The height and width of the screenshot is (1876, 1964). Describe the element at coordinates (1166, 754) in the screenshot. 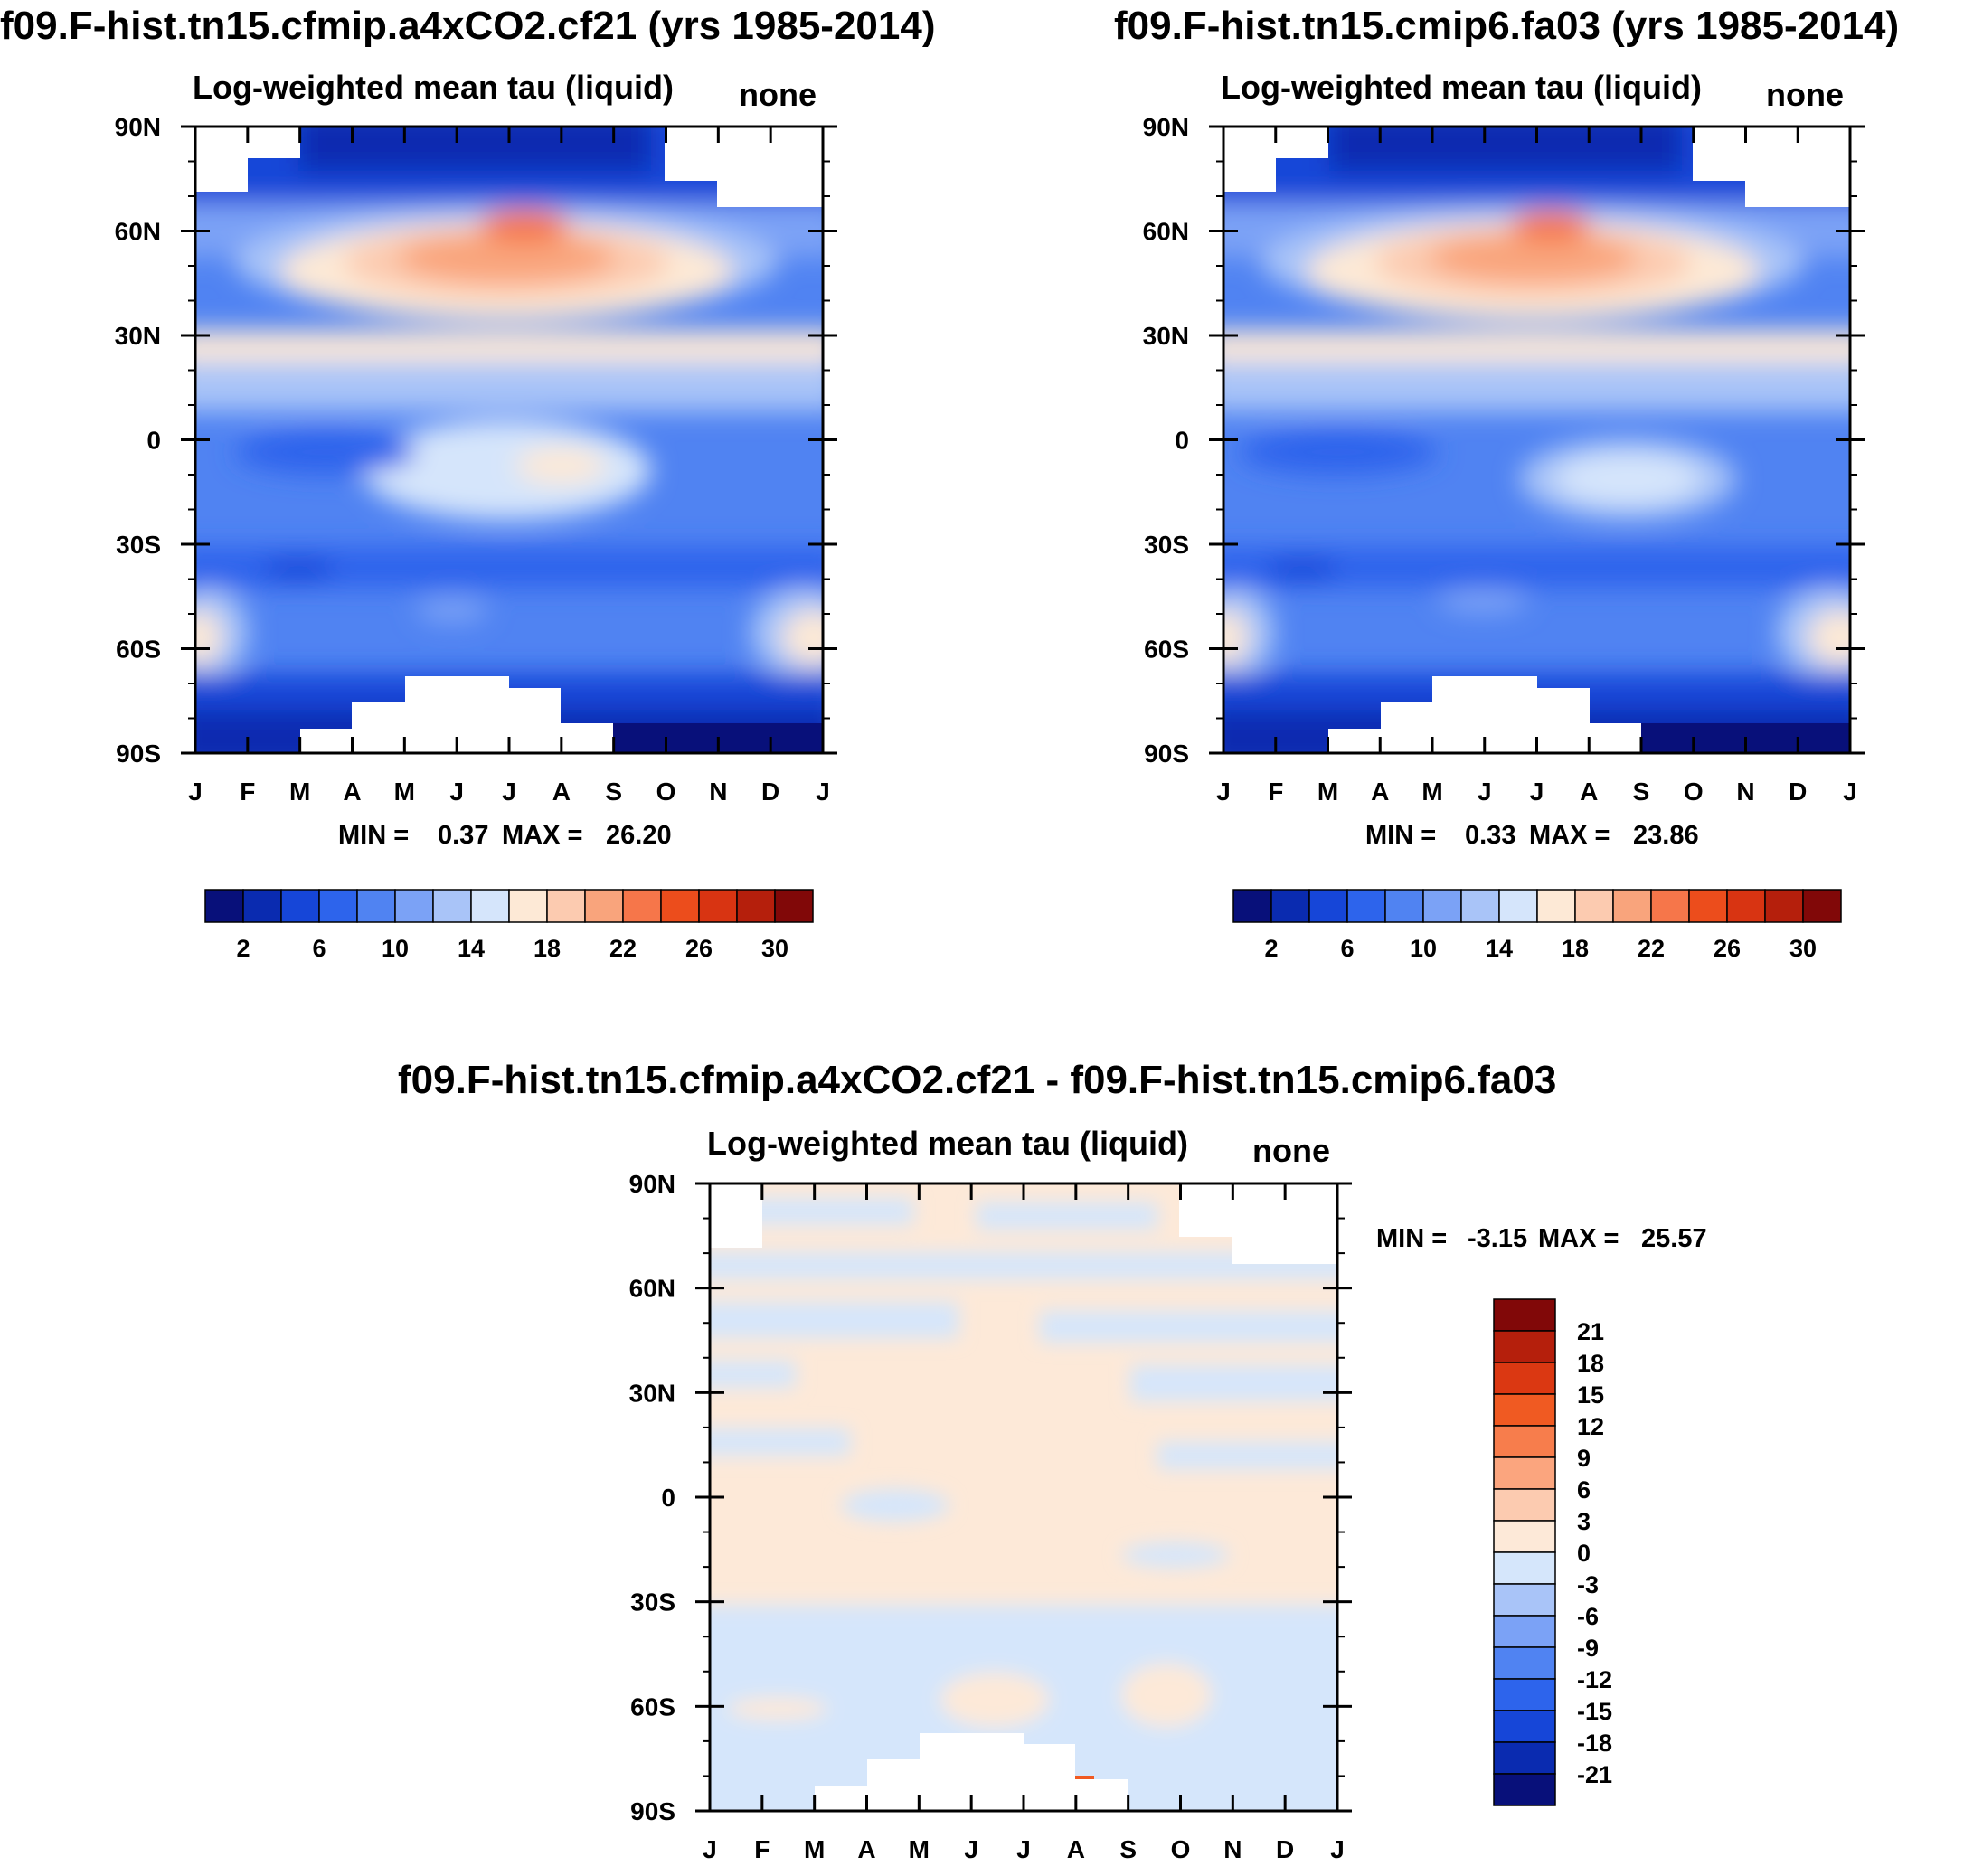

I see `panel2-y-tick-label: 90S` at that location.